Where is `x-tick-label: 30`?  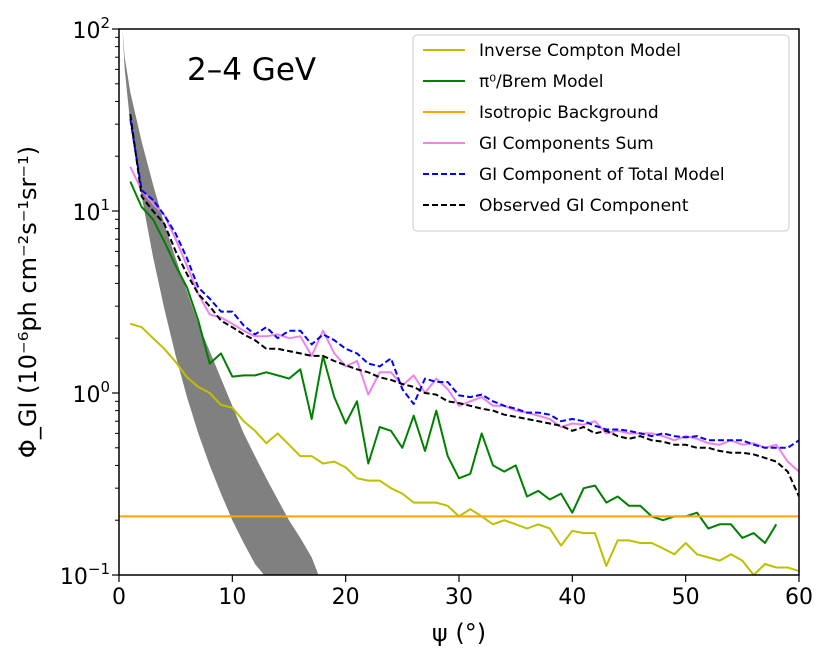 x-tick-label: 30 is located at coordinates (459, 597).